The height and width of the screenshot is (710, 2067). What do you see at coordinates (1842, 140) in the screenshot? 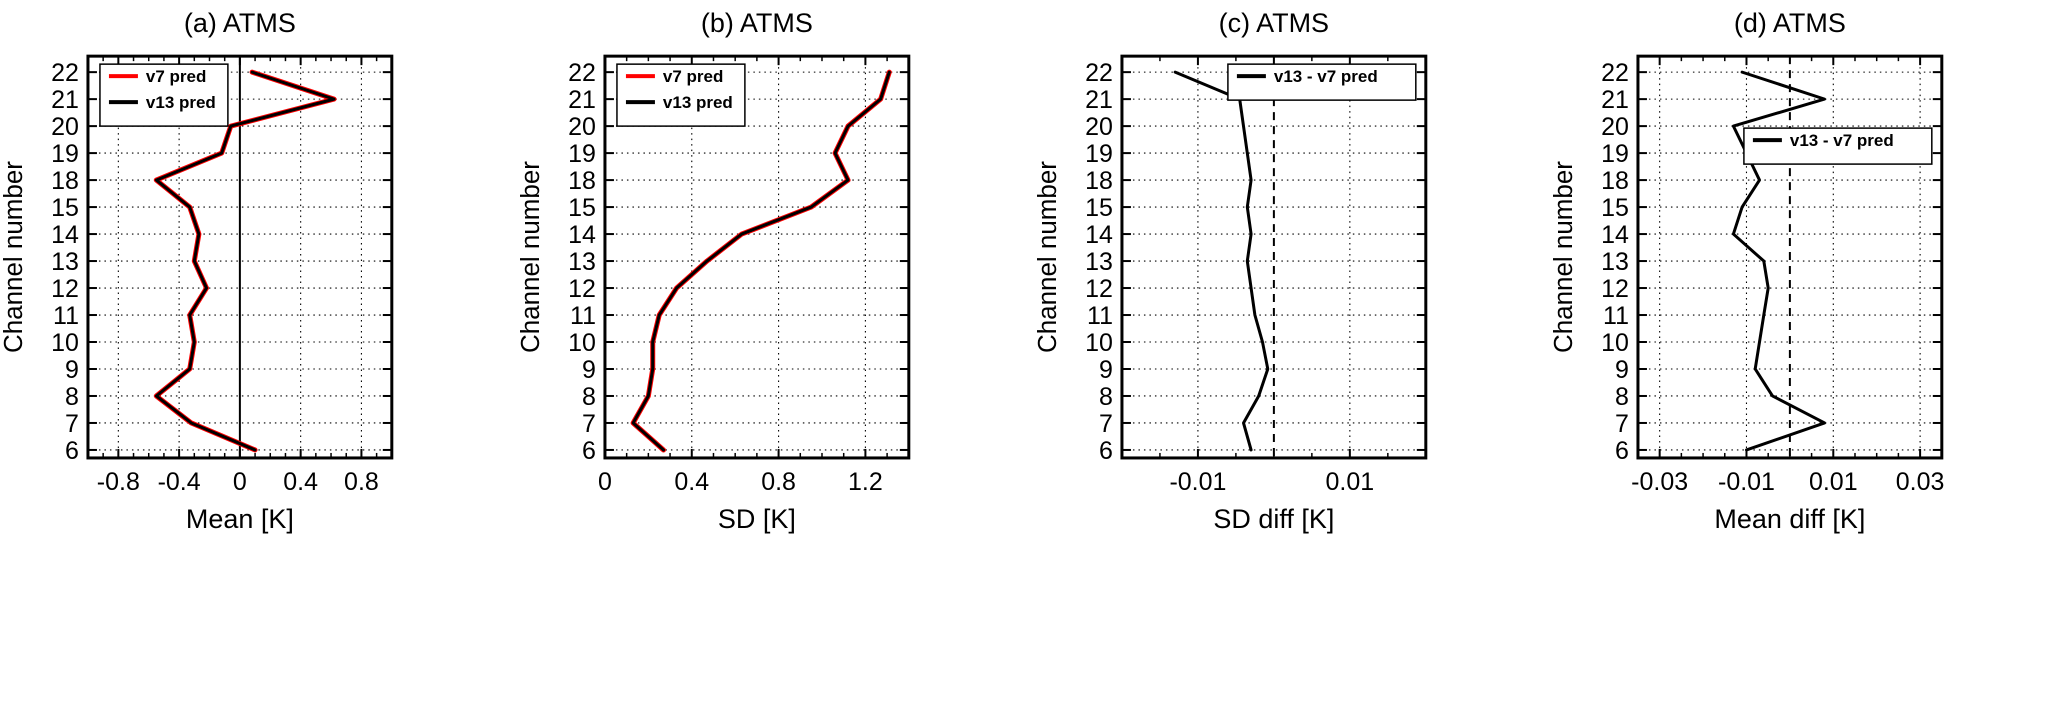
I see `legend-label: v13 - v7 pred` at bounding box center [1842, 140].